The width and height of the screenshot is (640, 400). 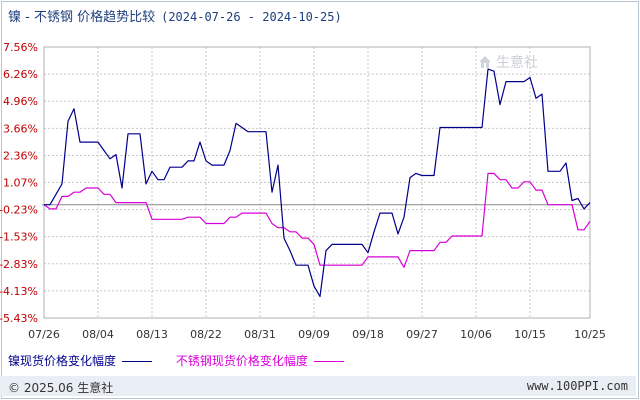 What do you see at coordinates (328, 361) in the screenshot?
I see `legend-swatch-stainless` at bounding box center [328, 361].